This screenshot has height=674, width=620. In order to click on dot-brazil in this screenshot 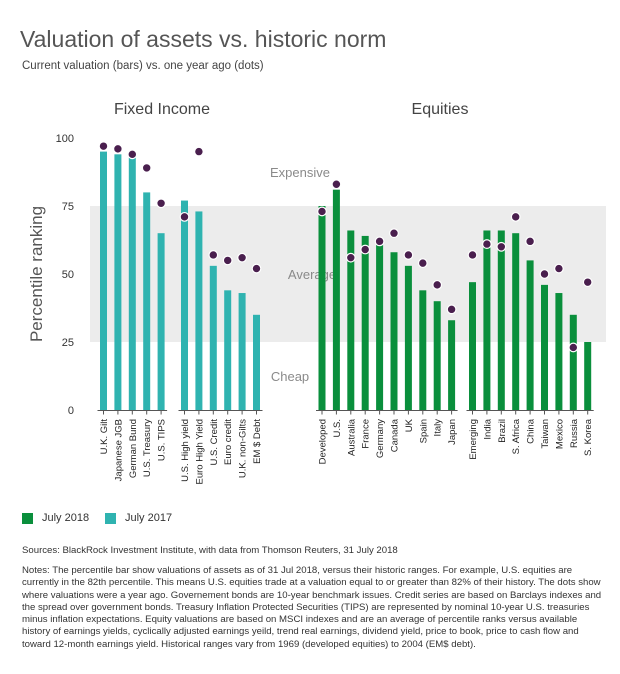, I will do `click(501, 246)`.